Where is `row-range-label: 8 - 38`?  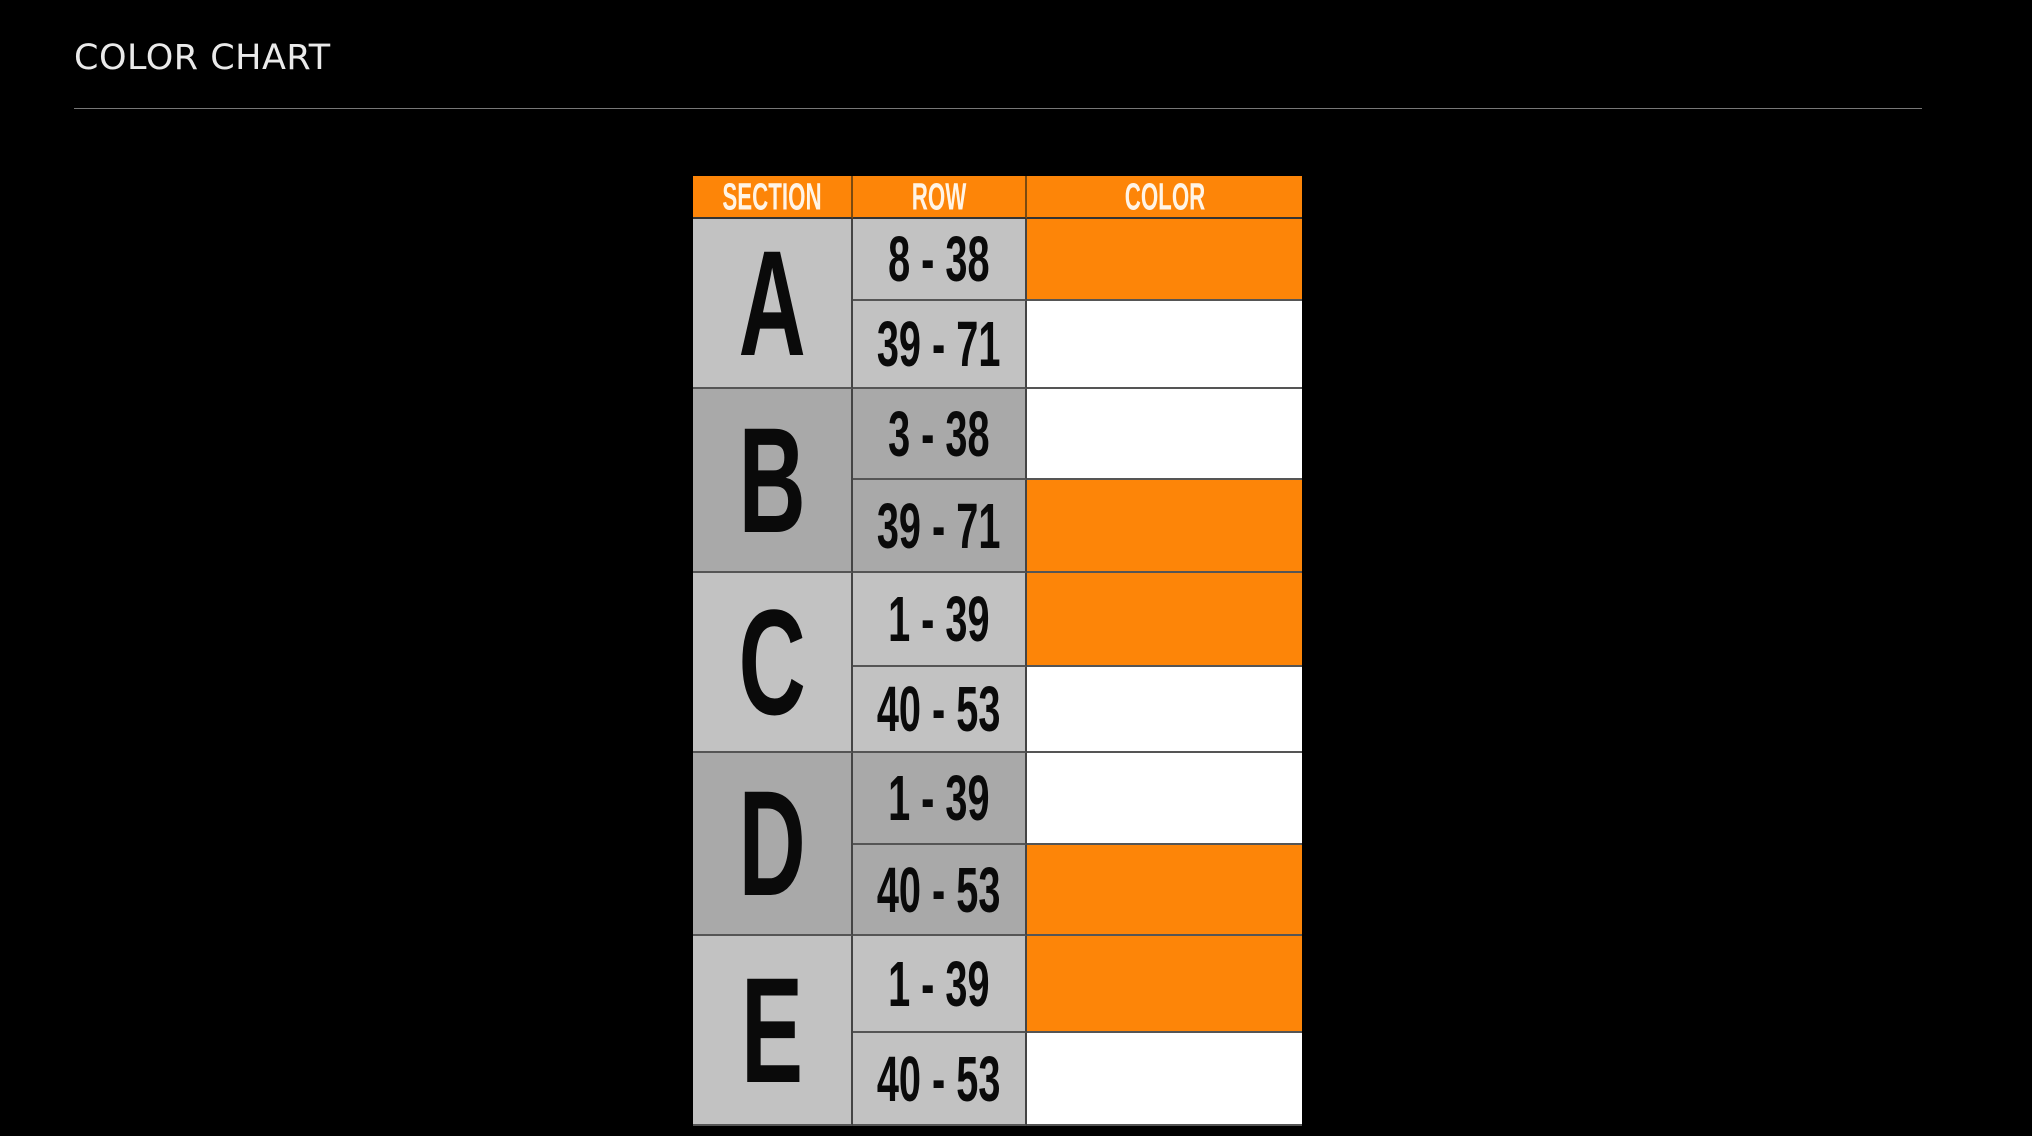
row-range-label: 8 - 38 is located at coordinates (939, 259).